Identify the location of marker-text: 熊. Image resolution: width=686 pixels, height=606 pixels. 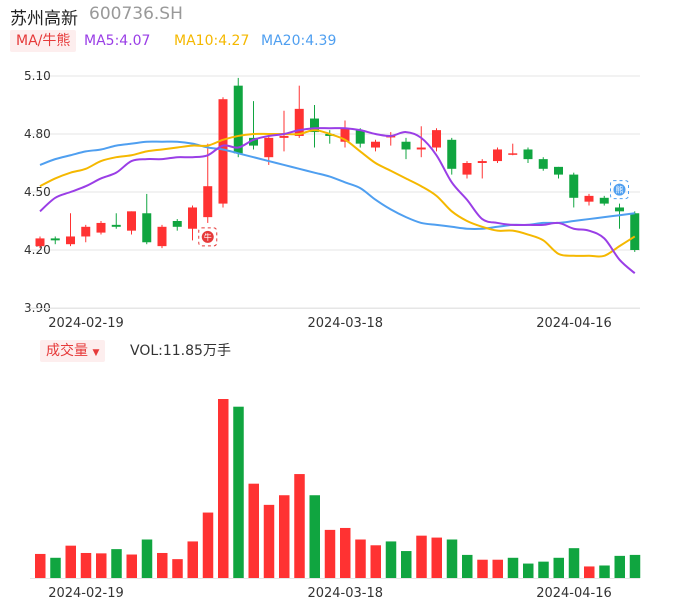
(620, 190).